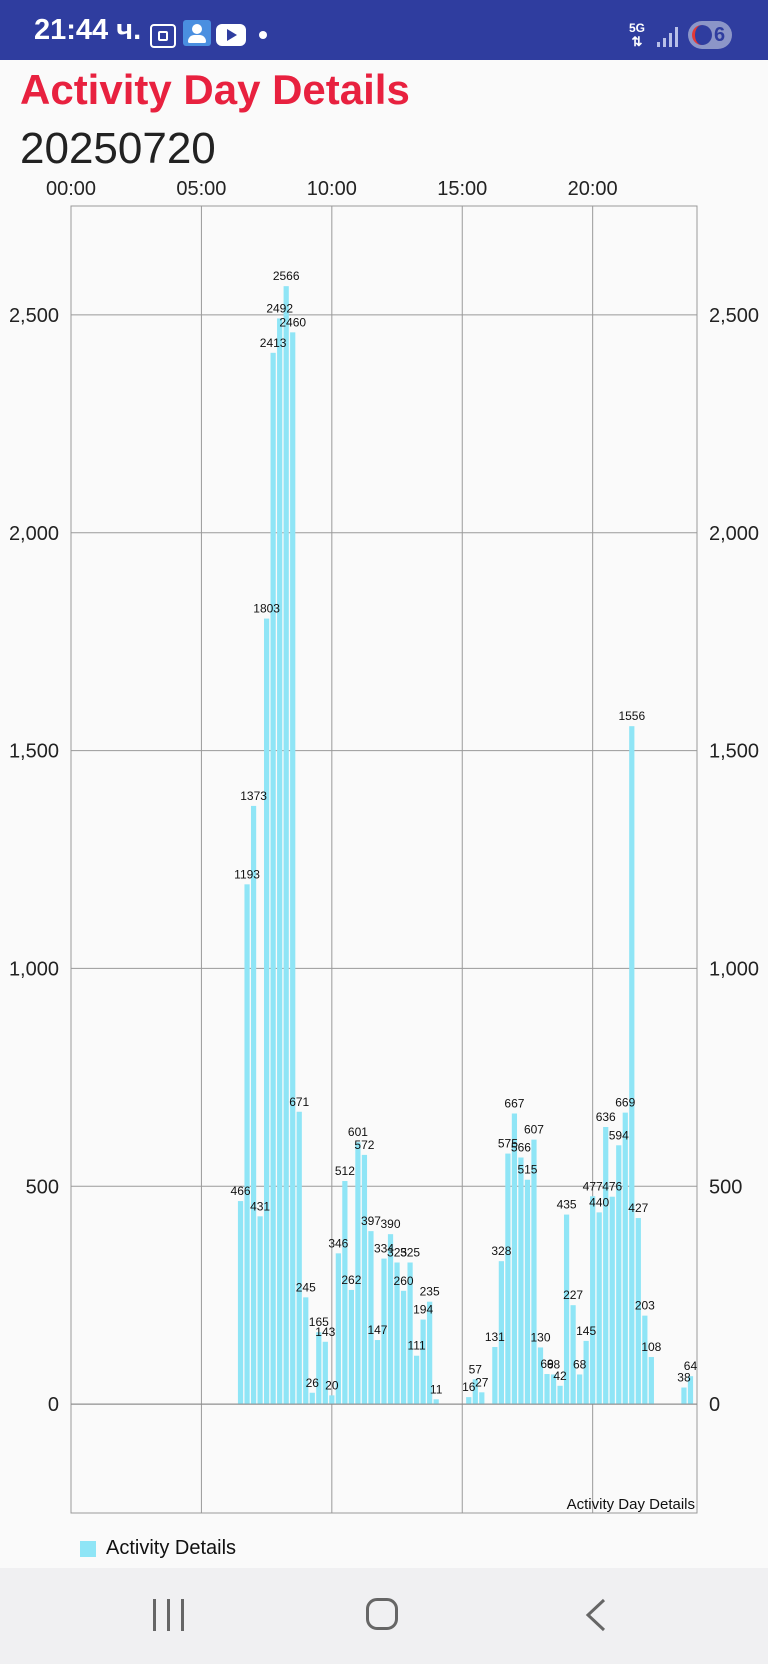 The width and height of the screenshot is (768, 1664). What do you see at coordinates (306, 1287) in the screenshot?
I see `bar-value-label: 245` at bounding box center [306, 1287].